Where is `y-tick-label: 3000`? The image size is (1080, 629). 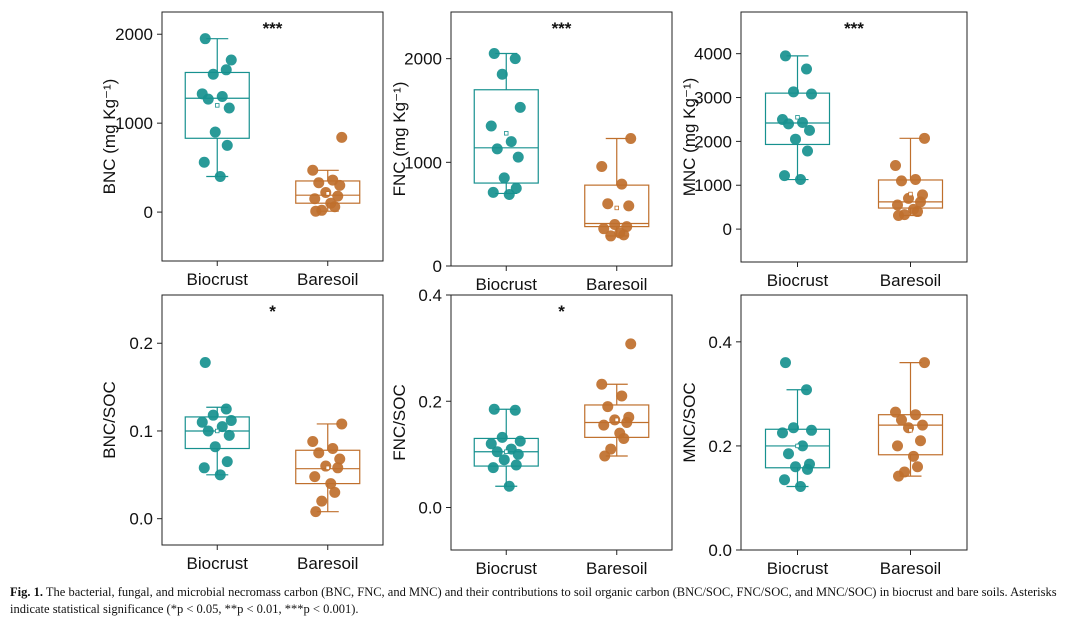 y-tick-label: 3000 is located at coordinates (713, 98).